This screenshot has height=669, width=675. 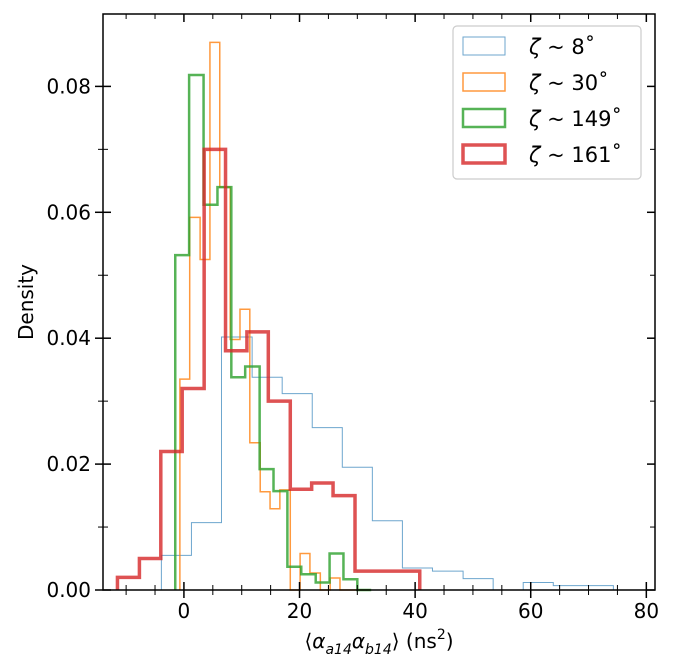 I want to click on y-tick-label: 0.08, so click(x=68, y=86).